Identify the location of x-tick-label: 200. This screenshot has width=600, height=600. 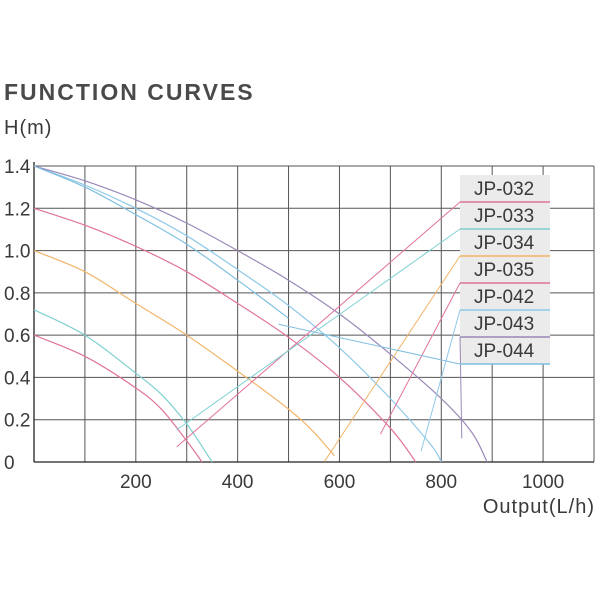
(136, 482).